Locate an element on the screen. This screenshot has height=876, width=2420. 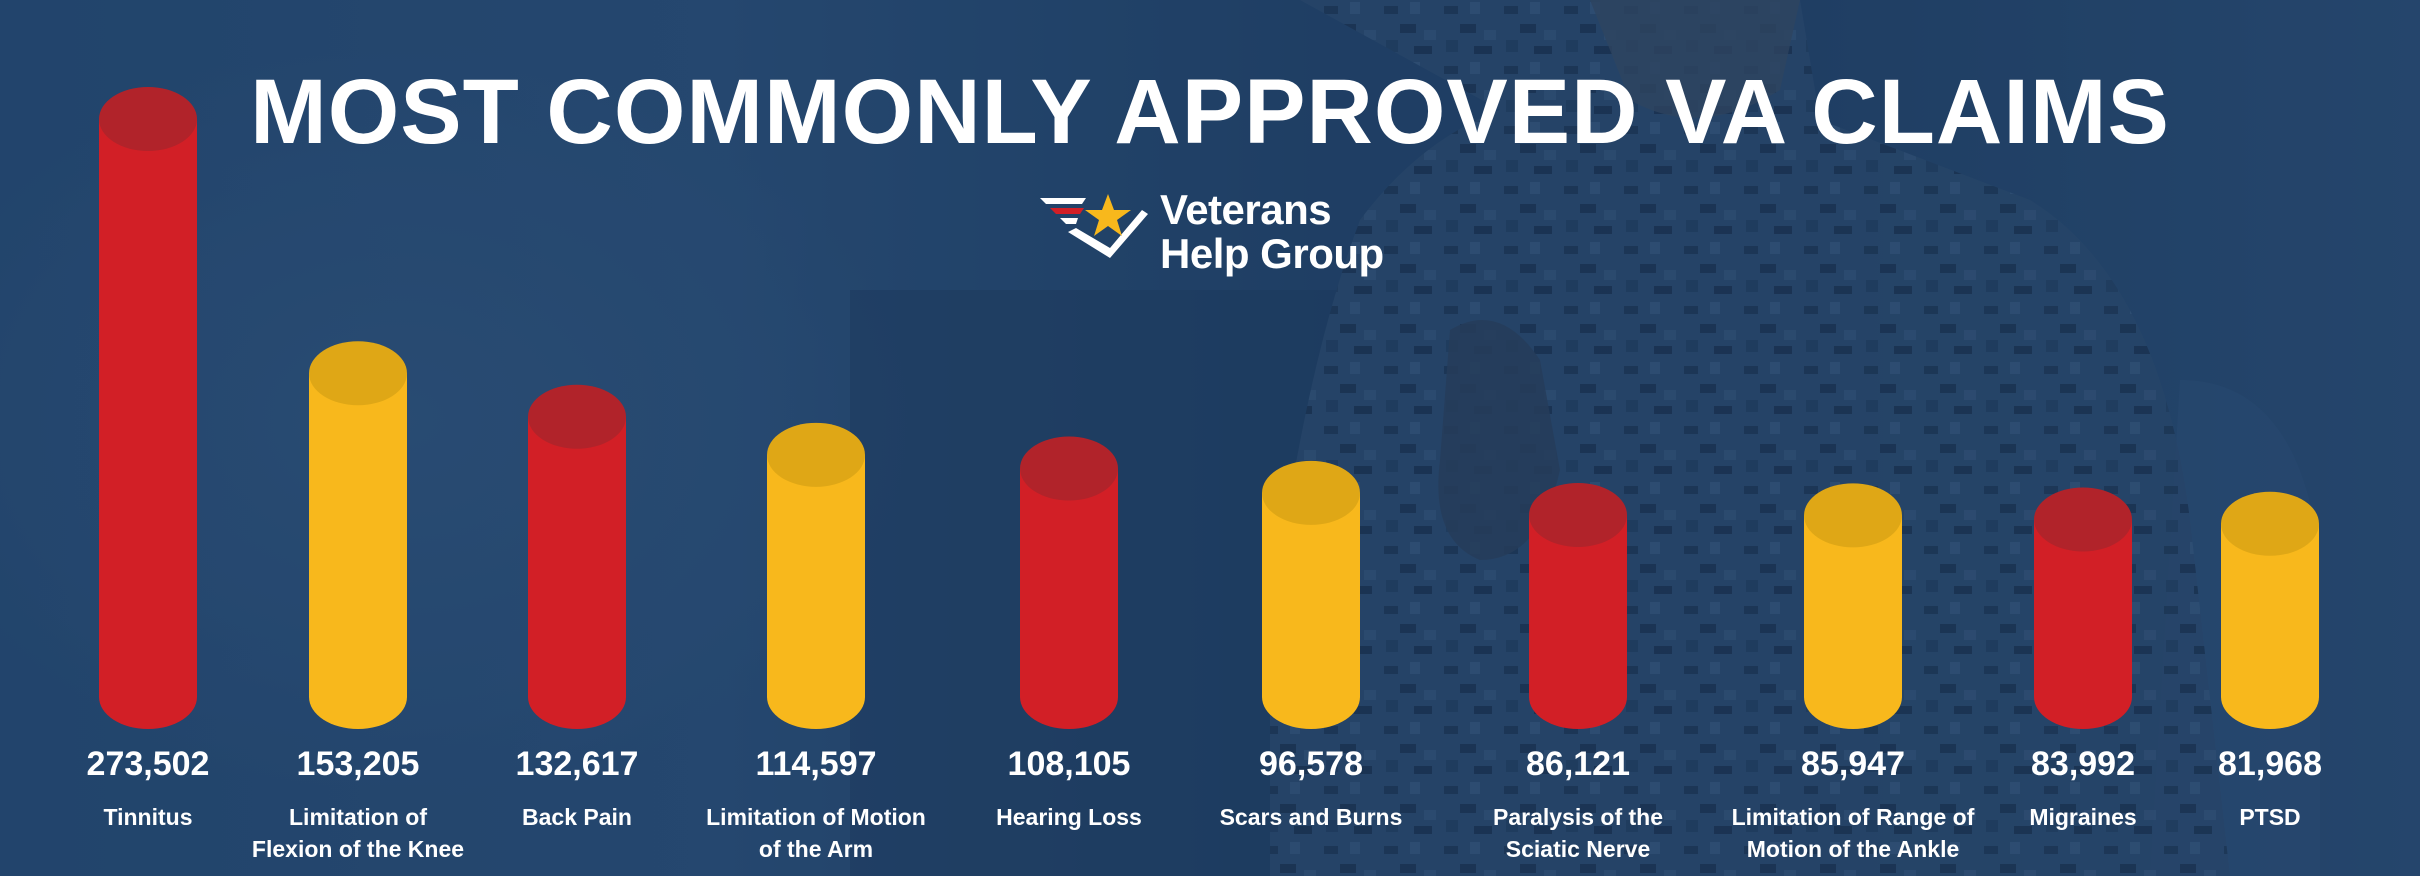
logo-text-line2: Help Group is located at coordinates (1272, 253).